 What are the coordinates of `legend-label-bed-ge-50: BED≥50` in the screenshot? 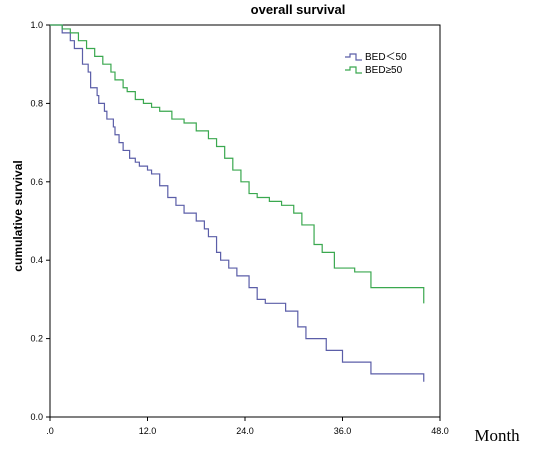 It's located at (384, 70).